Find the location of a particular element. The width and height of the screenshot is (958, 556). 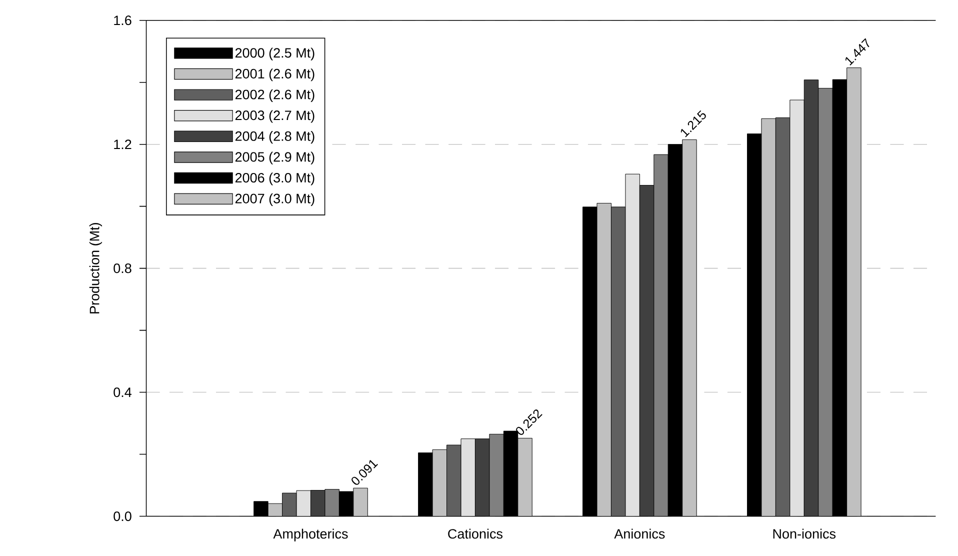

x-tick-label: Anionics is located at coordinates (639, 533).